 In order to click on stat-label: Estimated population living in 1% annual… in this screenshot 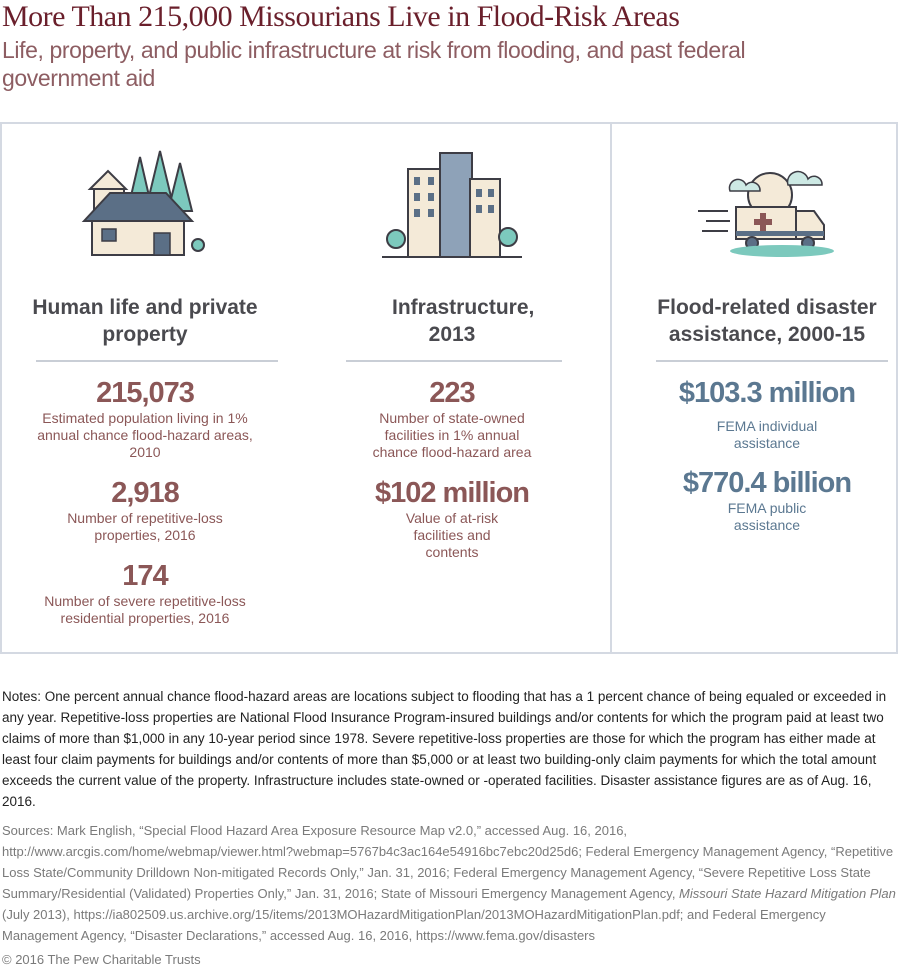, I will do `click(145, 435)`.